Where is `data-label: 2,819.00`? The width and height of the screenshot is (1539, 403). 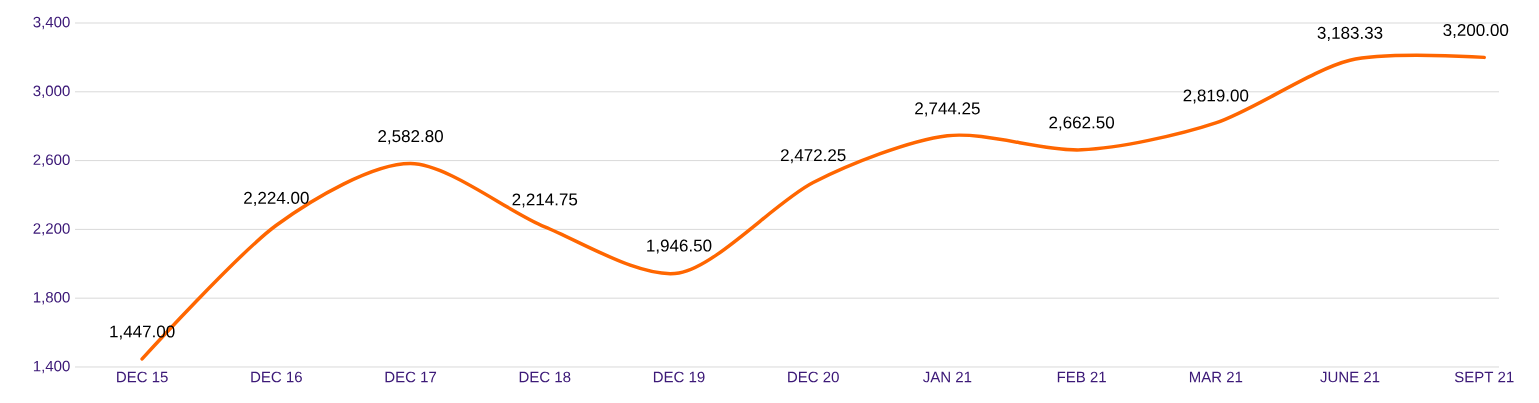
data-label: 2,819.00 is located at coordinates (1216, 96).